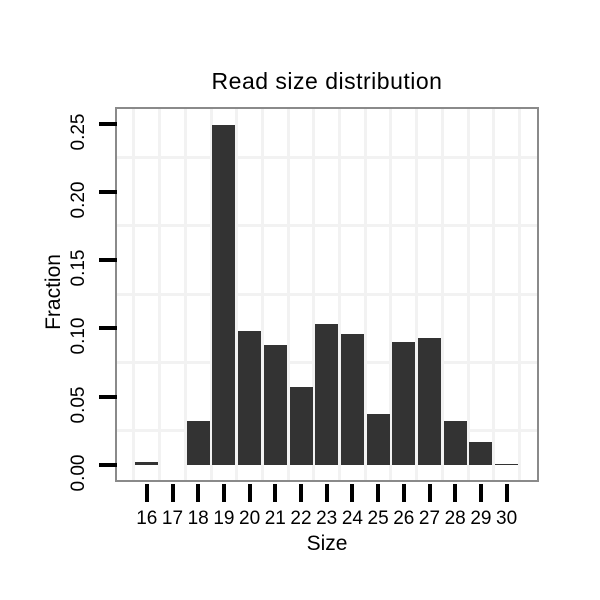 The image size is (600, 600). Describe the element at coordinates (78, 473) in the screenshot. I see `y-axis-tick-label: 0.00` at that location.